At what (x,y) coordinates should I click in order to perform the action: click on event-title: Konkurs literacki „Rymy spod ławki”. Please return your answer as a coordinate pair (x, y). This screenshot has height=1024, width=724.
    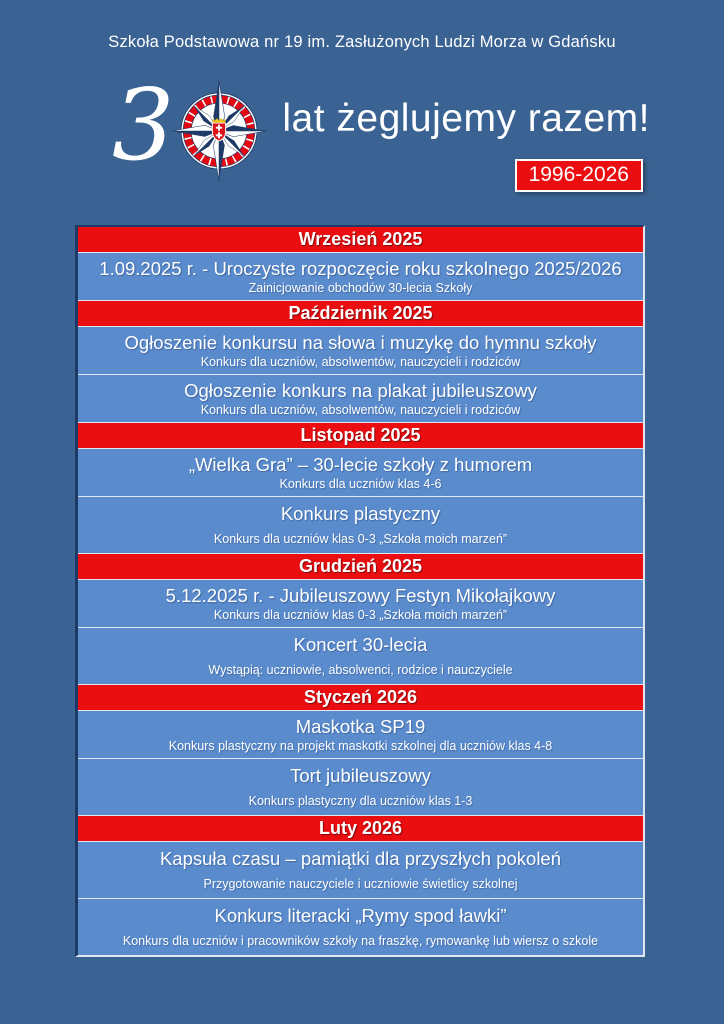
    Looking at the image, I should click on (360, 916).